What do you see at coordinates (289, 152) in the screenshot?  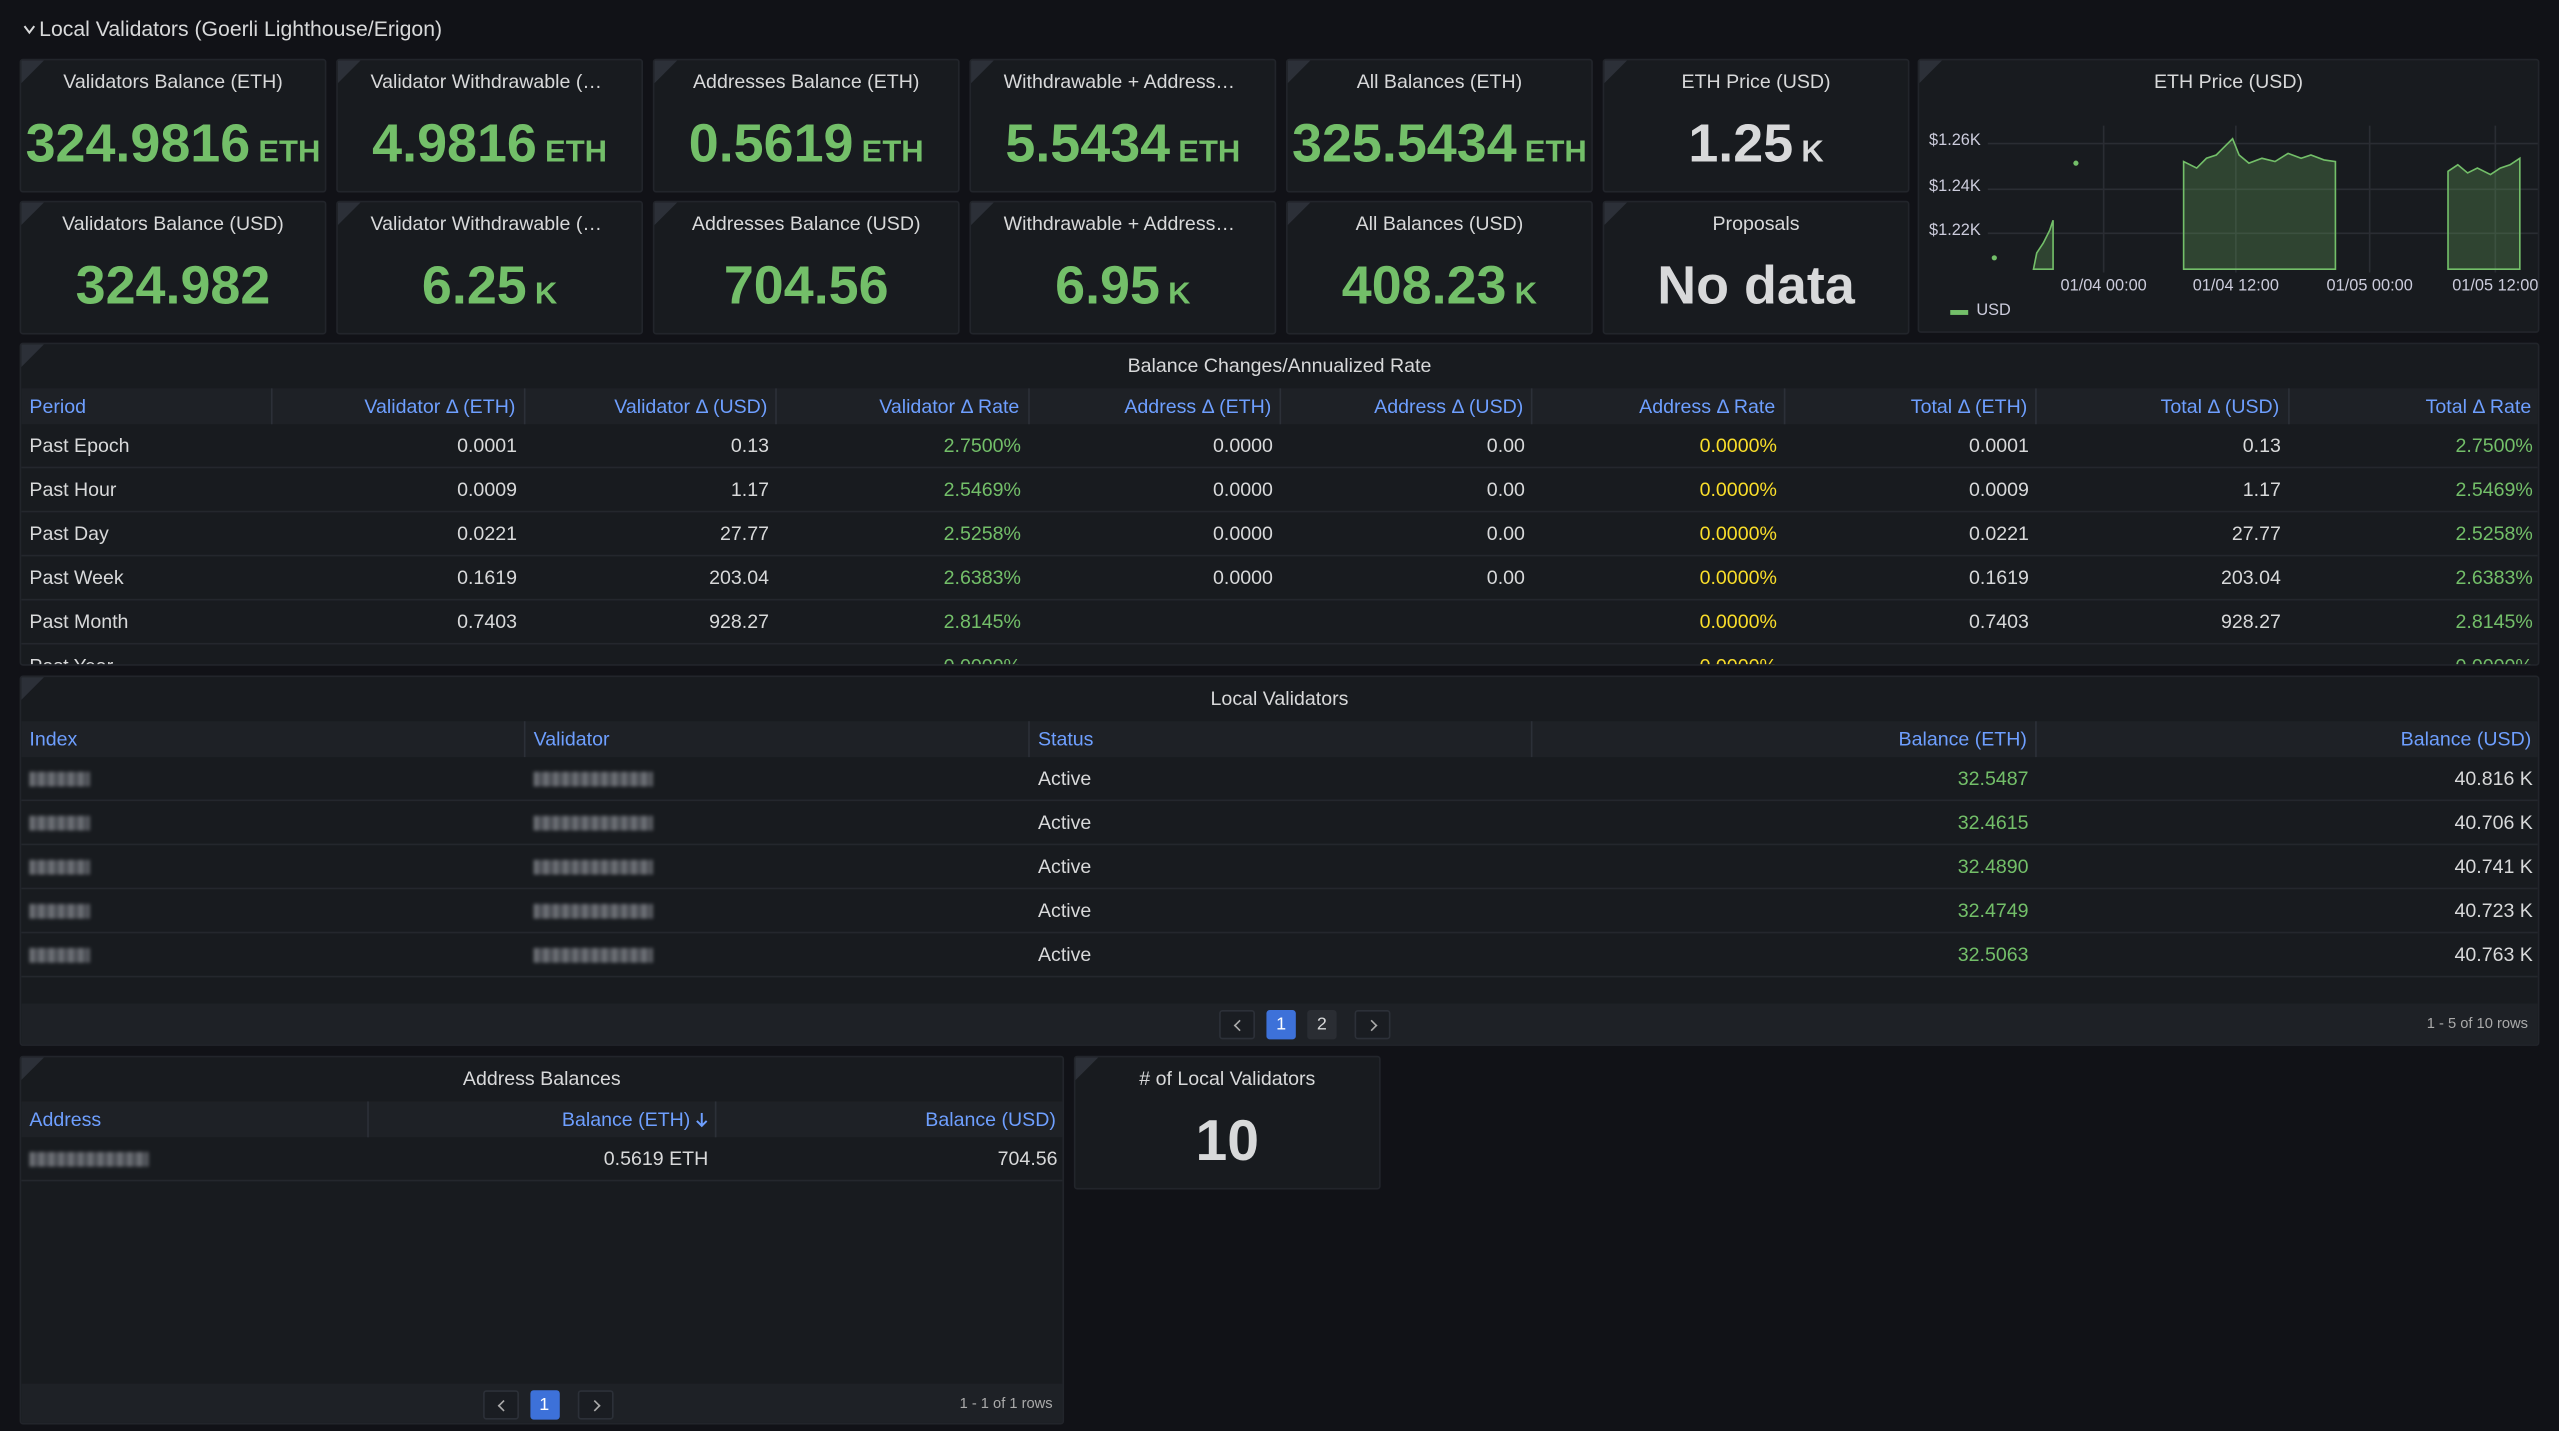 I see `stat-unit: ETH` at bounding box center [289, 152].